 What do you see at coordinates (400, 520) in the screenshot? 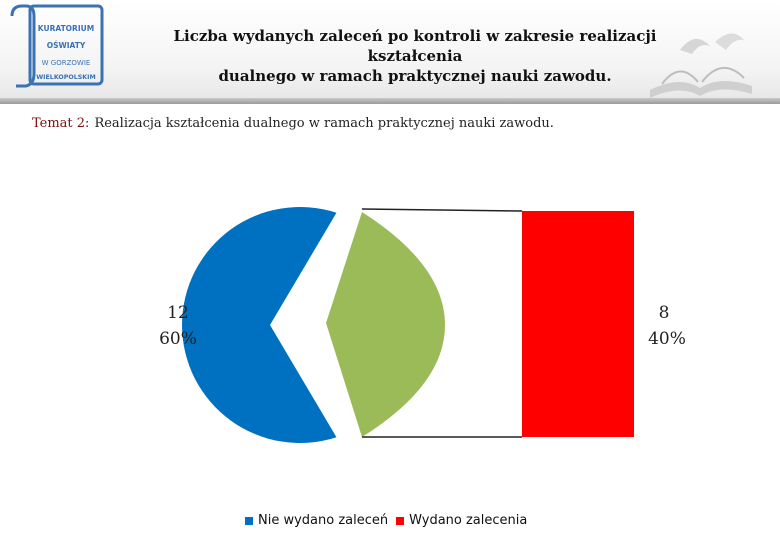
I see `legend-swatch-red` at bounding box center [400, 520].